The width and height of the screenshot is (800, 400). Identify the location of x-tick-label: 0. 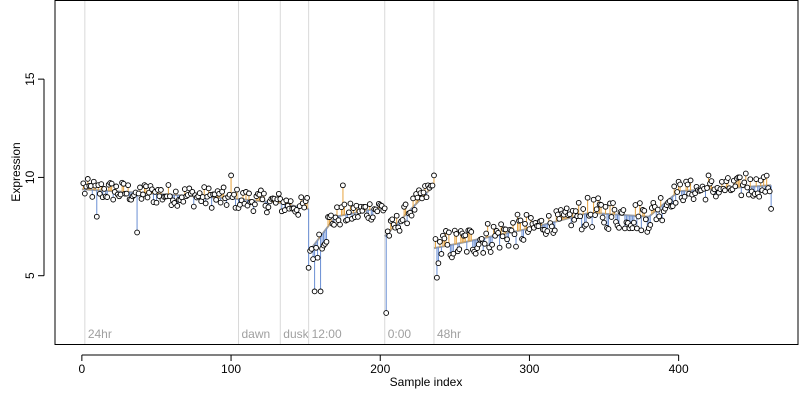
(82, 369).